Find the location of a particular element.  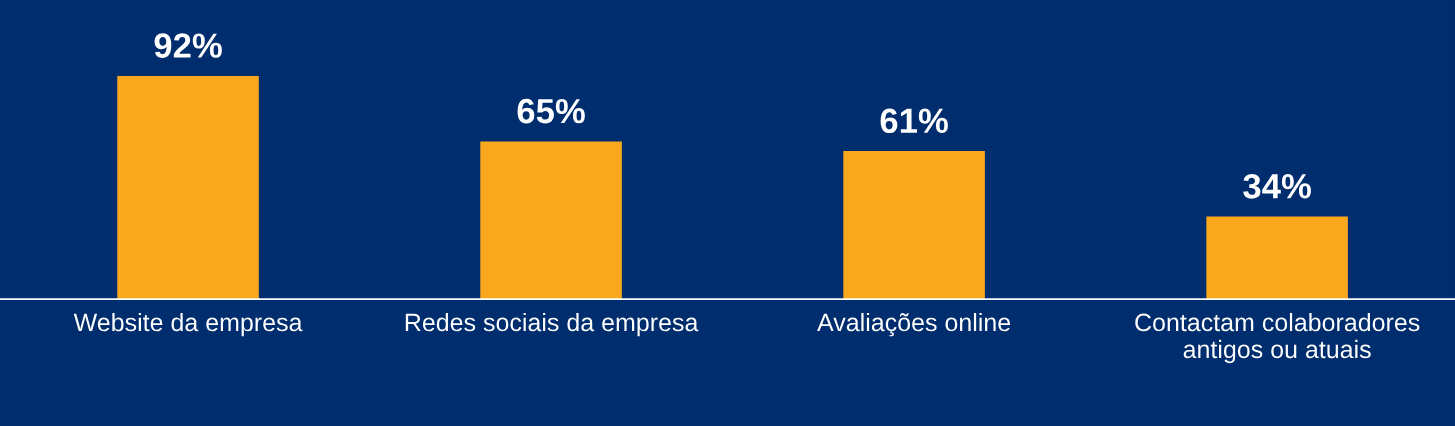

data-label: 61% is located at coordinates (914, 121).